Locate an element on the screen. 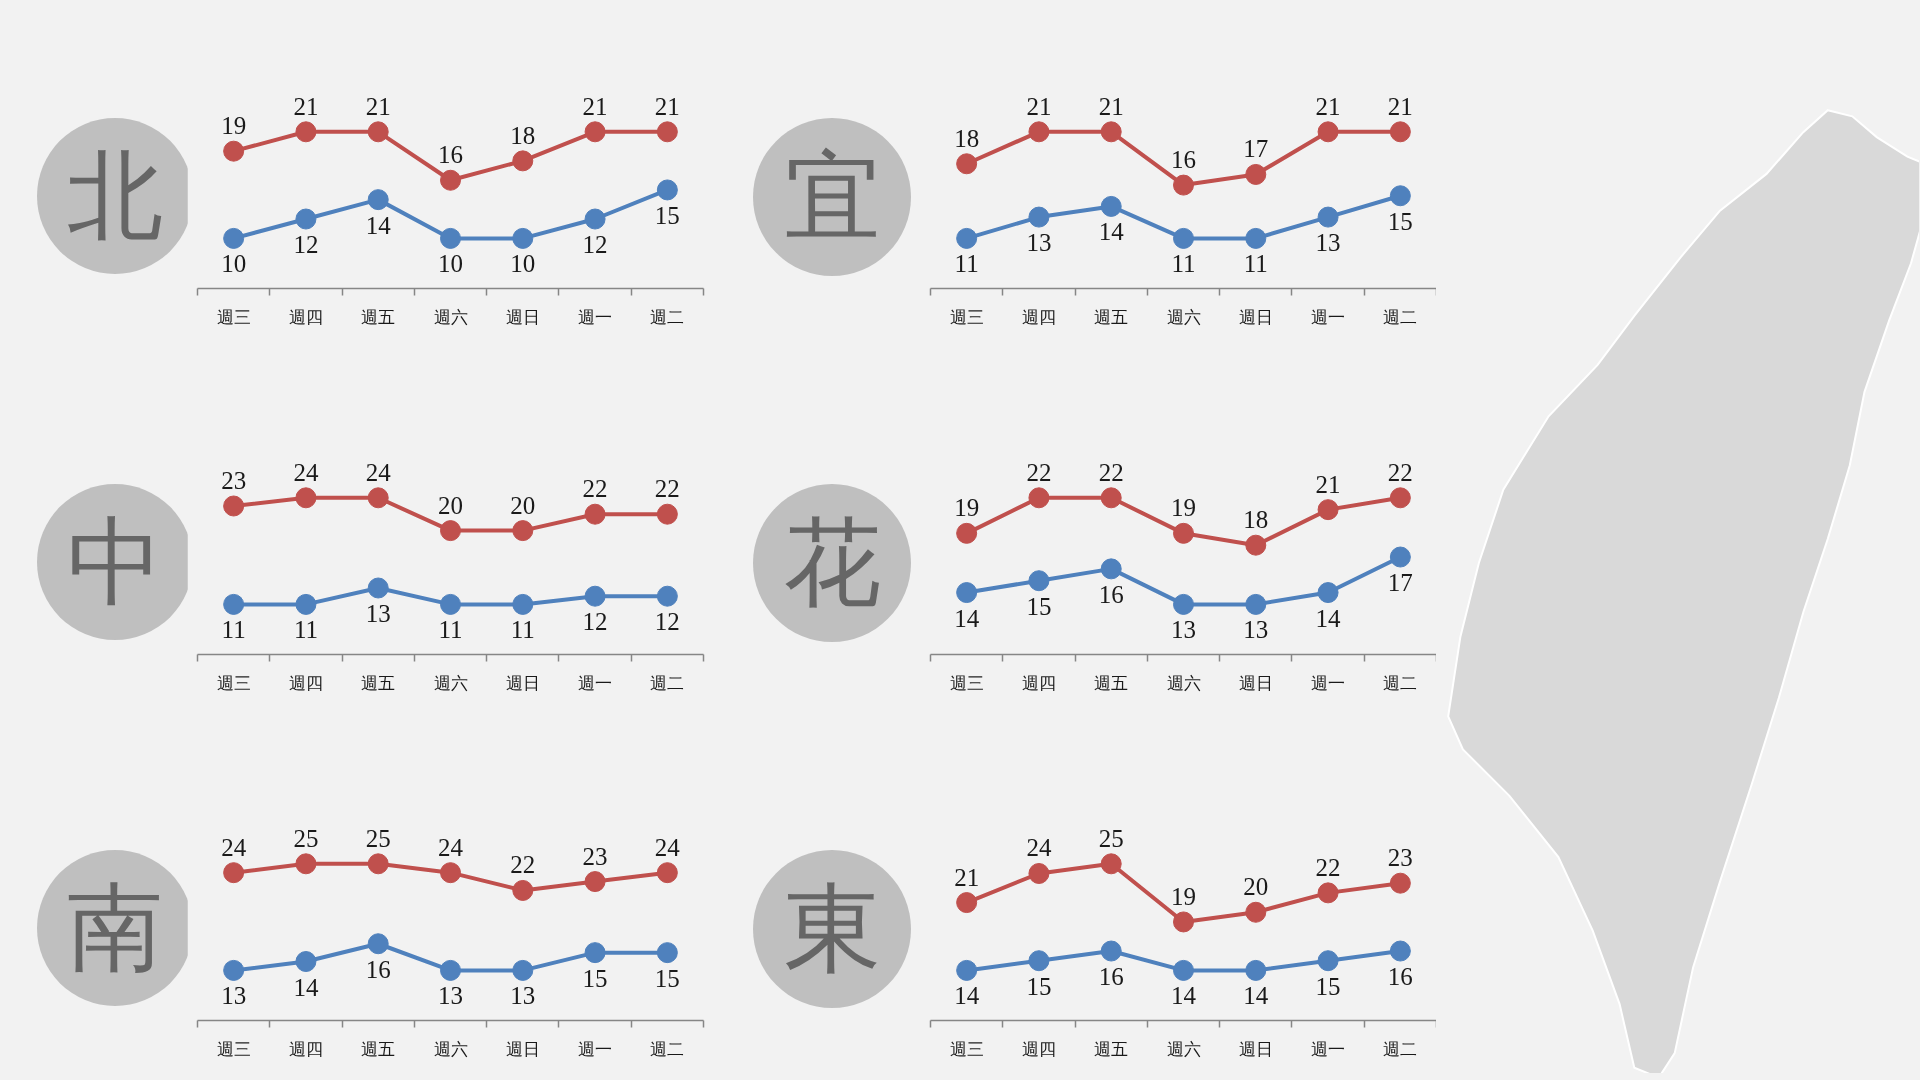 The height and width of the screenshot is (1080, 1920). data-label: 24 is located at coordinates (306, 472).